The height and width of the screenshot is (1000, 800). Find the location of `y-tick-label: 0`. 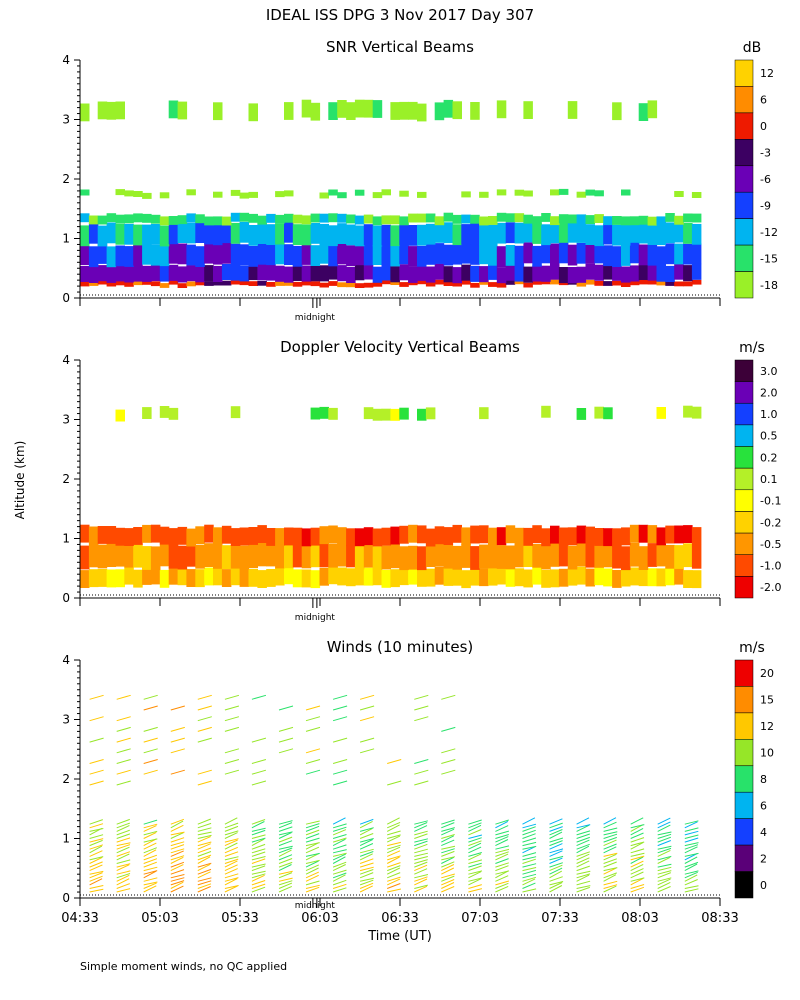

y-tick-label: 0 is located at coordinates (66, 298).